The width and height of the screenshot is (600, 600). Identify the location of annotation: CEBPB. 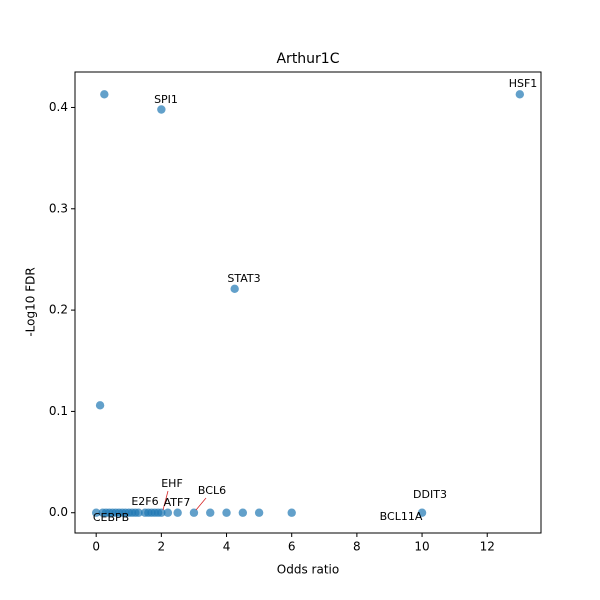
(111, 517).